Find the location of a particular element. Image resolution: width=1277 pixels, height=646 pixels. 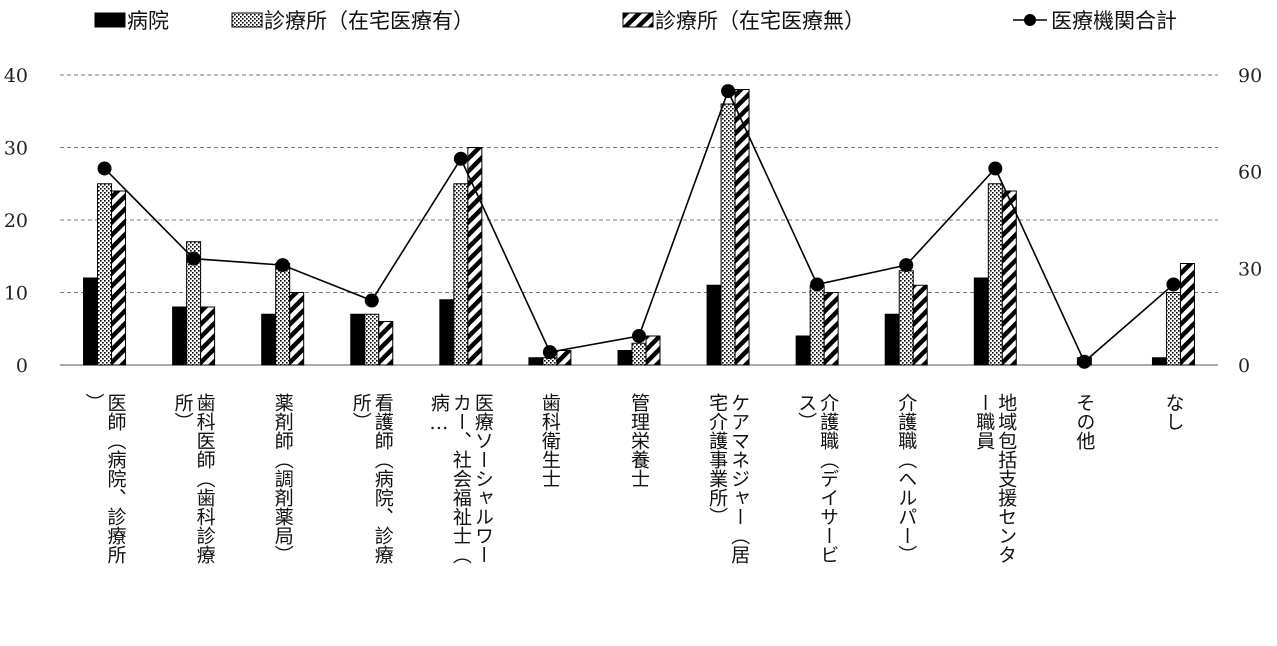

category-label: 歯科衛生士 is located at coordinates (550, 440).